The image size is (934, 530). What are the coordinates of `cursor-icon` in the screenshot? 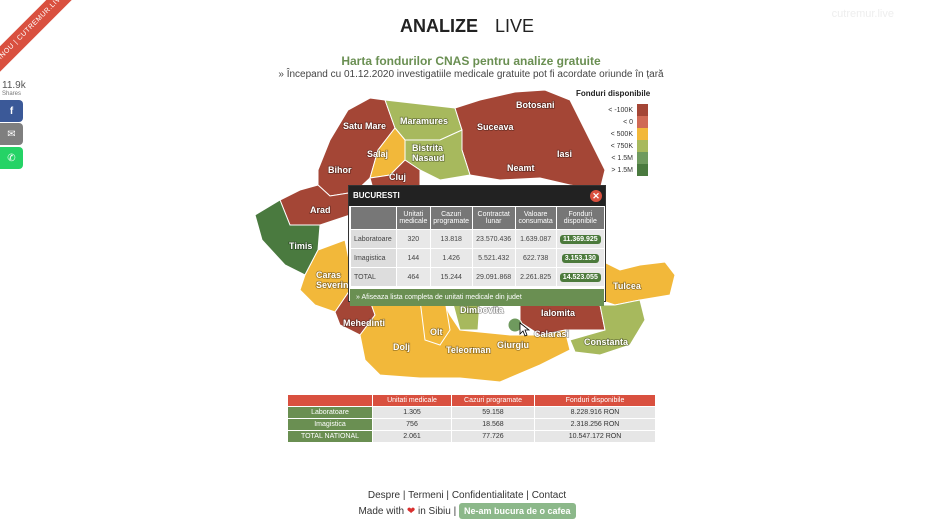 It's located at (525, 329).